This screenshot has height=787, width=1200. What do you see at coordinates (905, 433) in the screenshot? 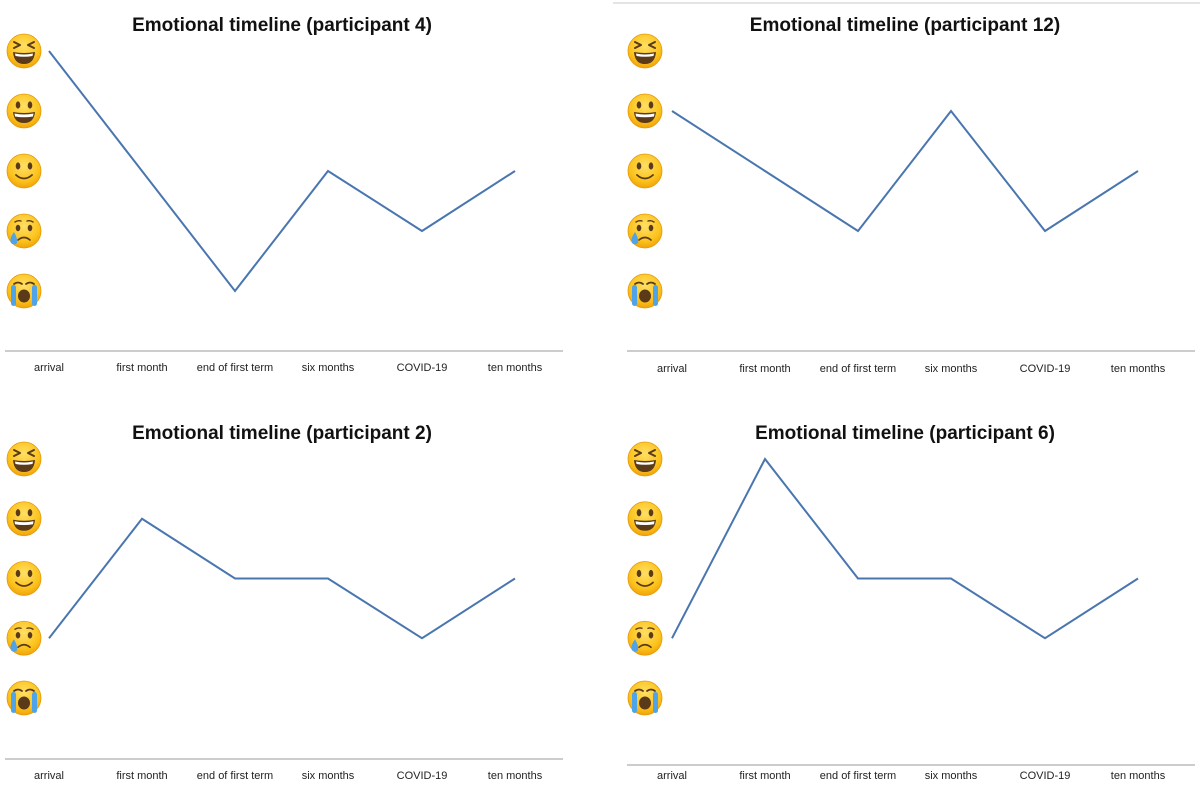
I see `chart-title: Emotional timeline (participant 6)` at bounding box center [905, 433].